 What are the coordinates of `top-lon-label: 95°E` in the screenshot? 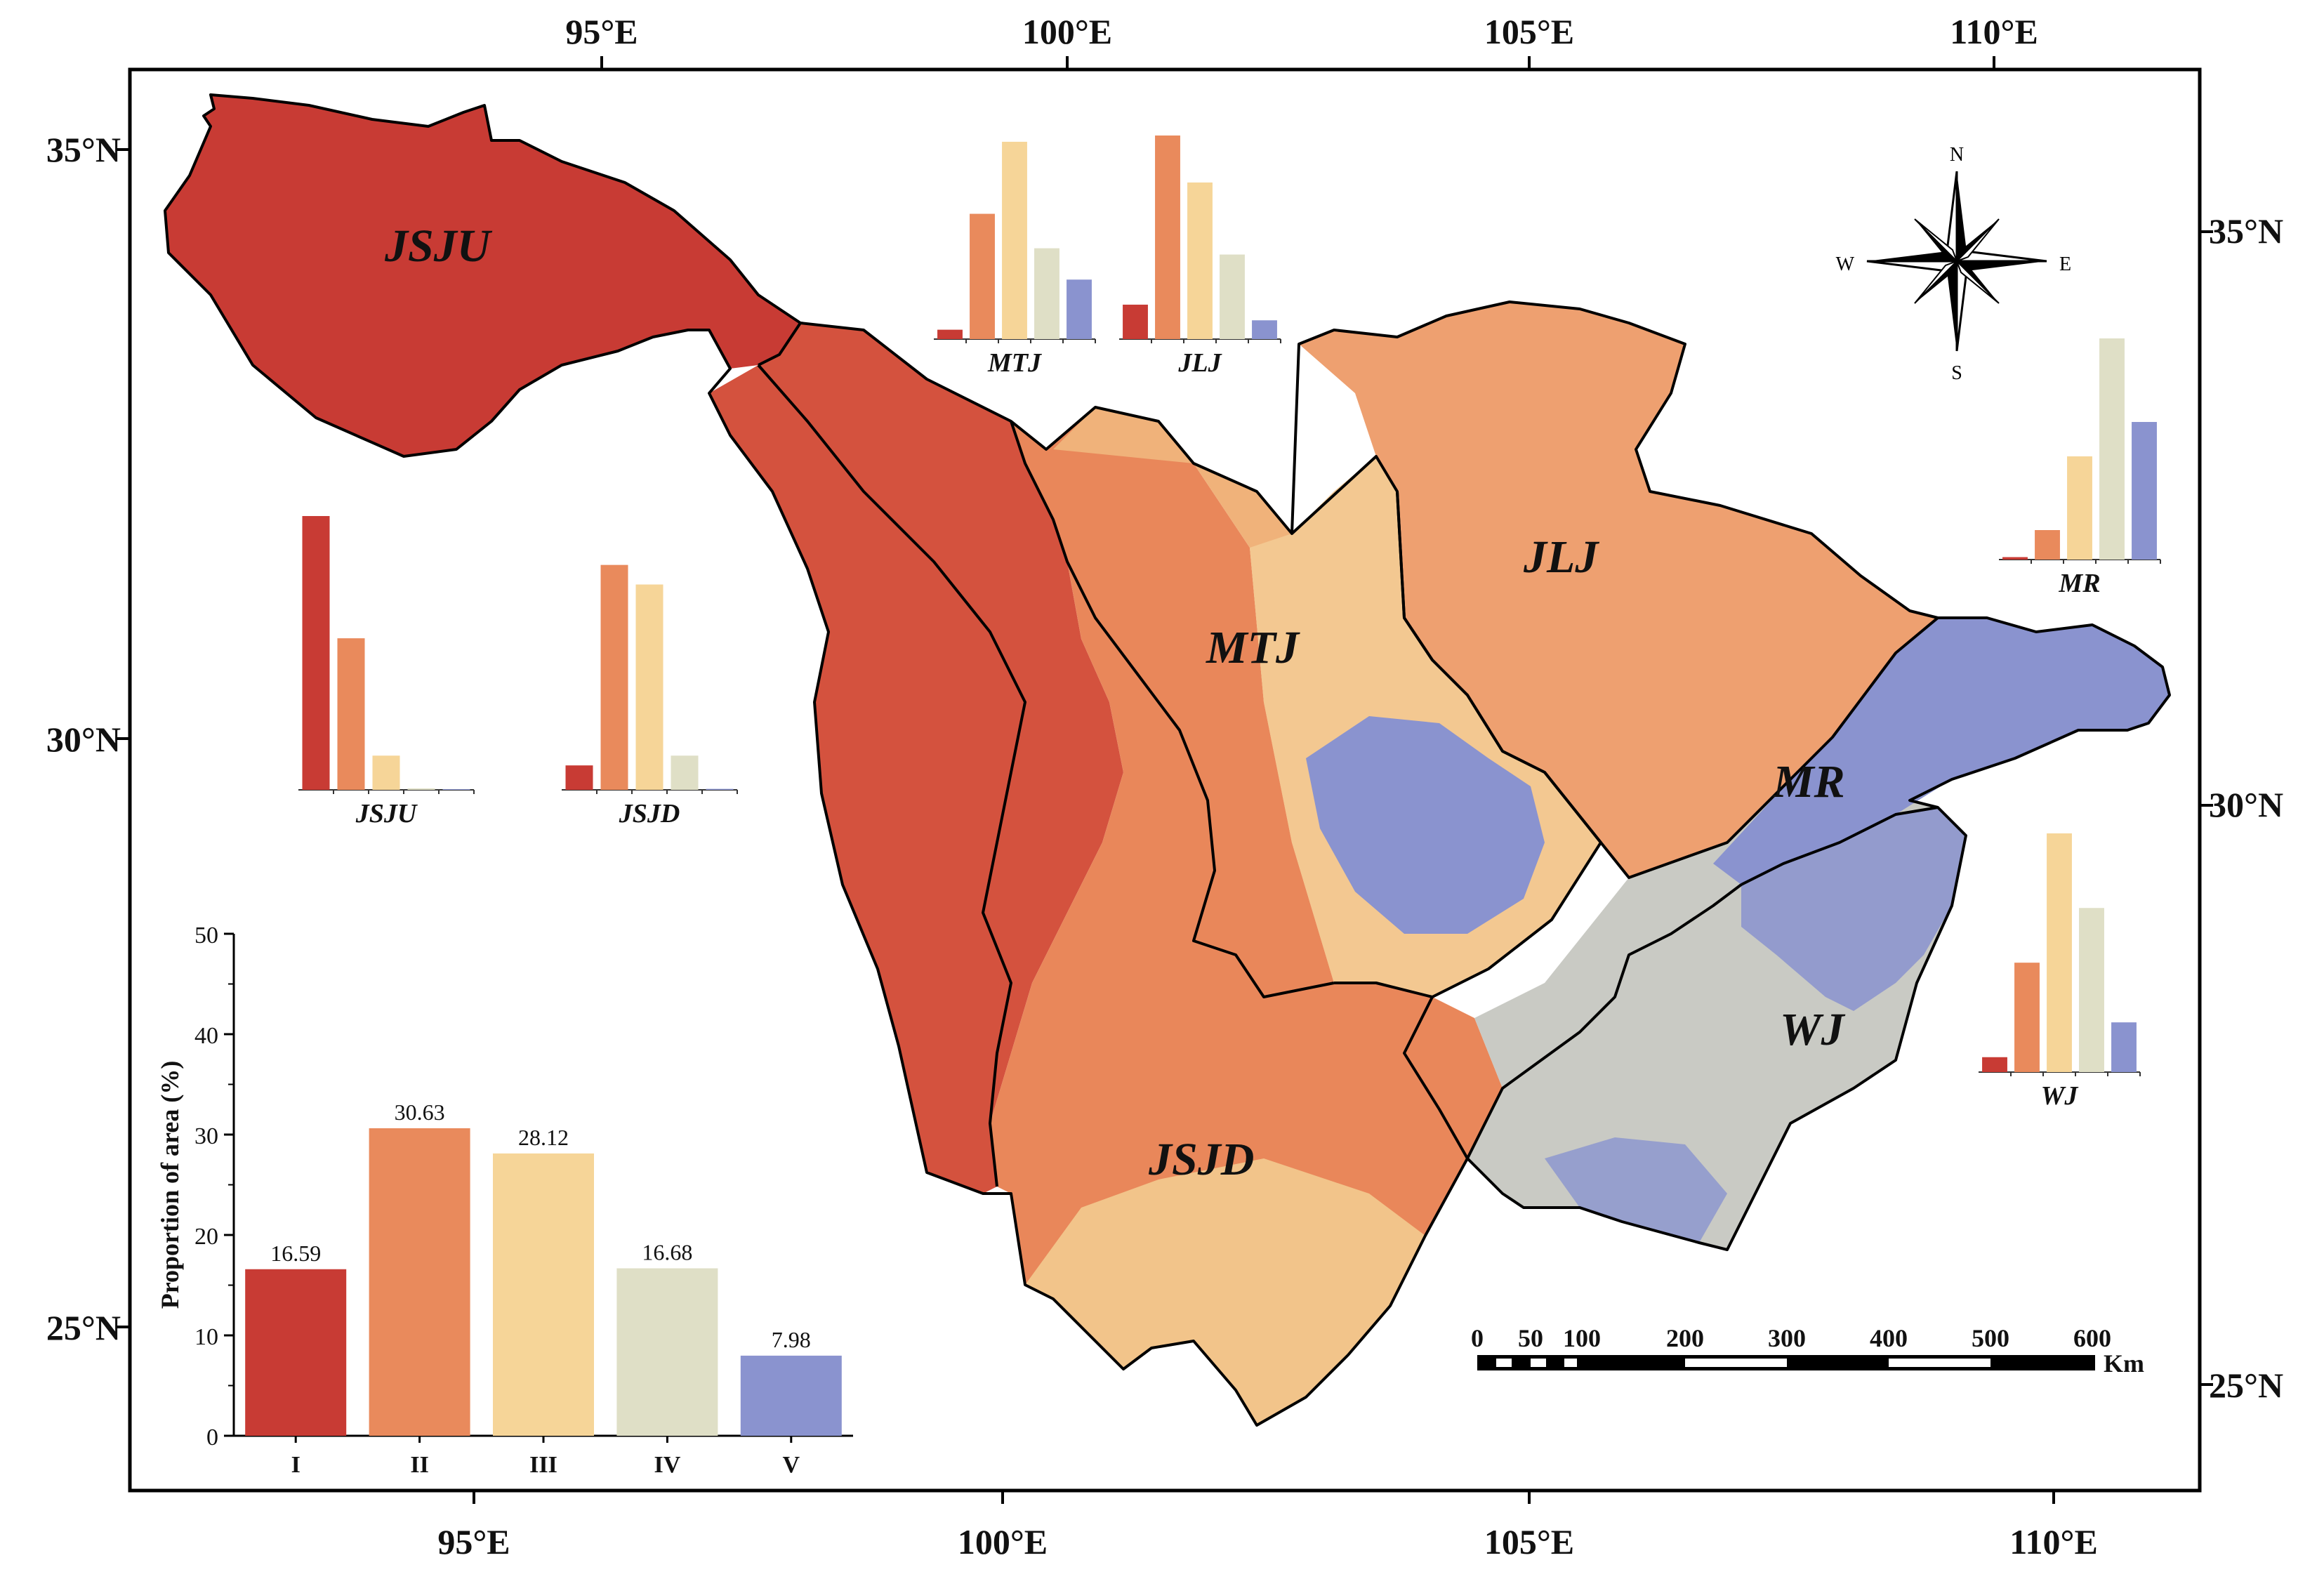 It's located at (601, 31).